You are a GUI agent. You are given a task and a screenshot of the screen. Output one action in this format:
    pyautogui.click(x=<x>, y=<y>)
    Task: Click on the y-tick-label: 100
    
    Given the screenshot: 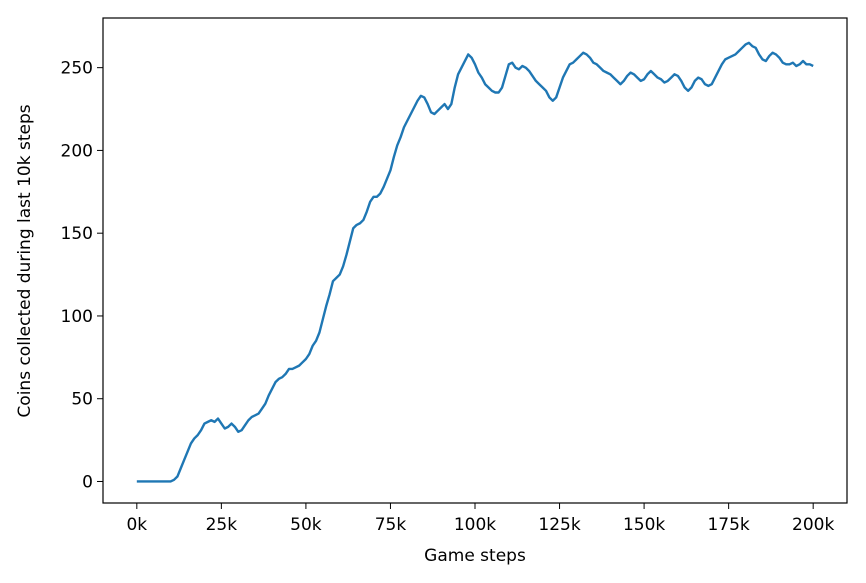 What is the action you would take?
    pyautogui.click(x=77, y=317)
    